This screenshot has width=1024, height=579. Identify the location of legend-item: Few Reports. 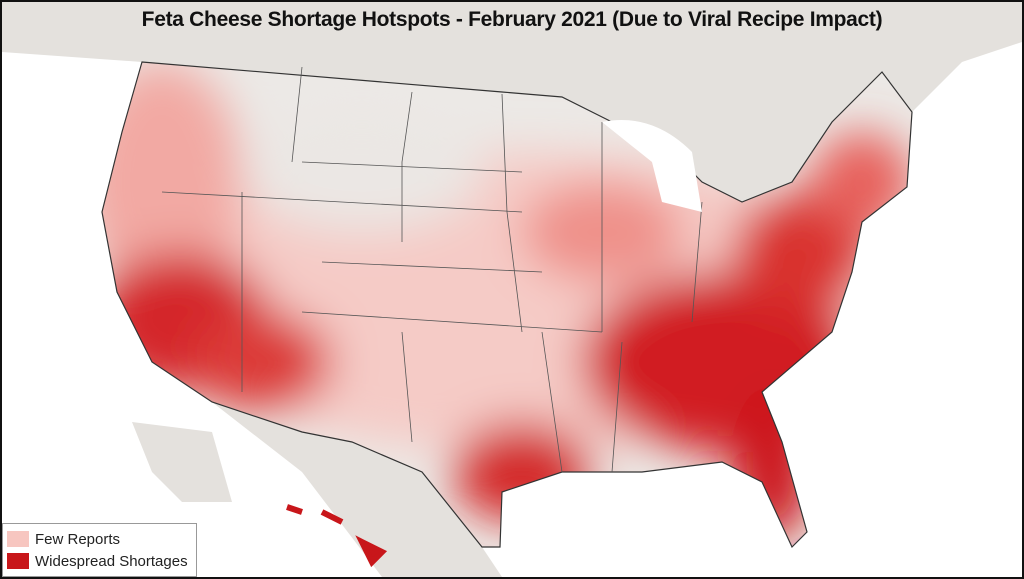
(97, 539).